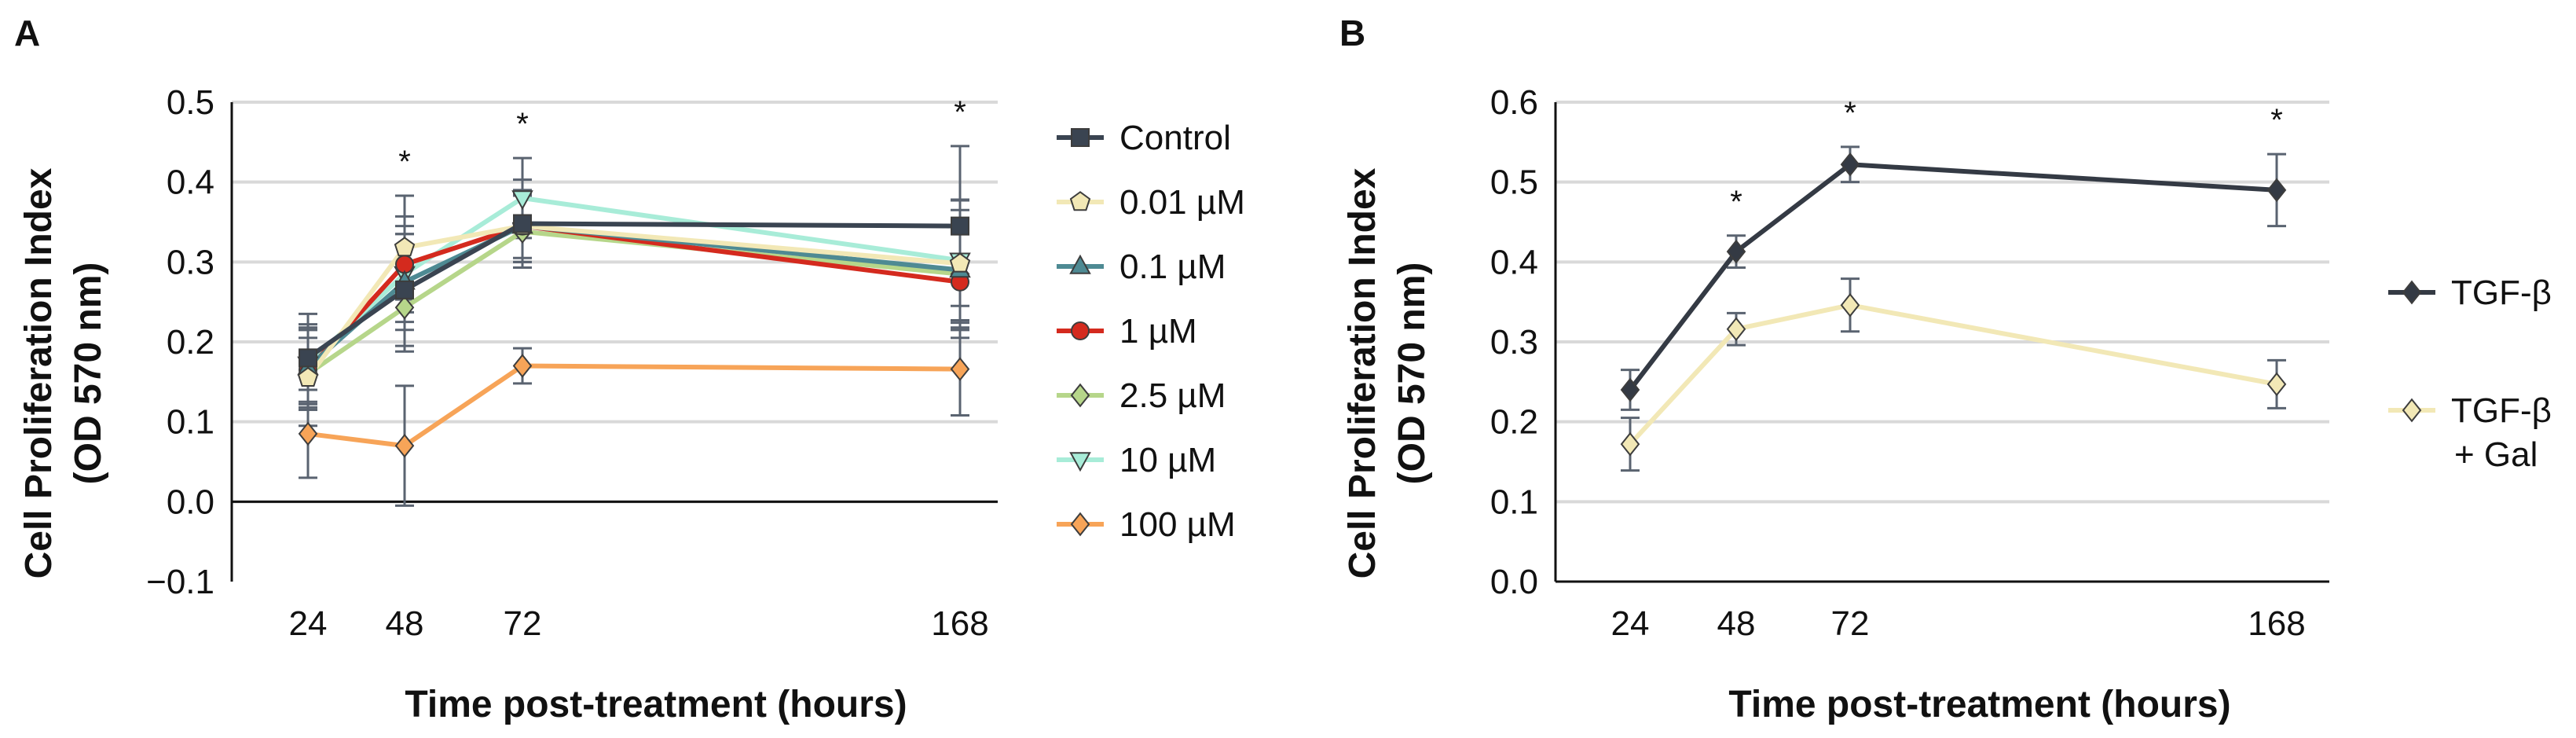  I want to click on legend-item: 0.1 µM, so click(1141, 267).